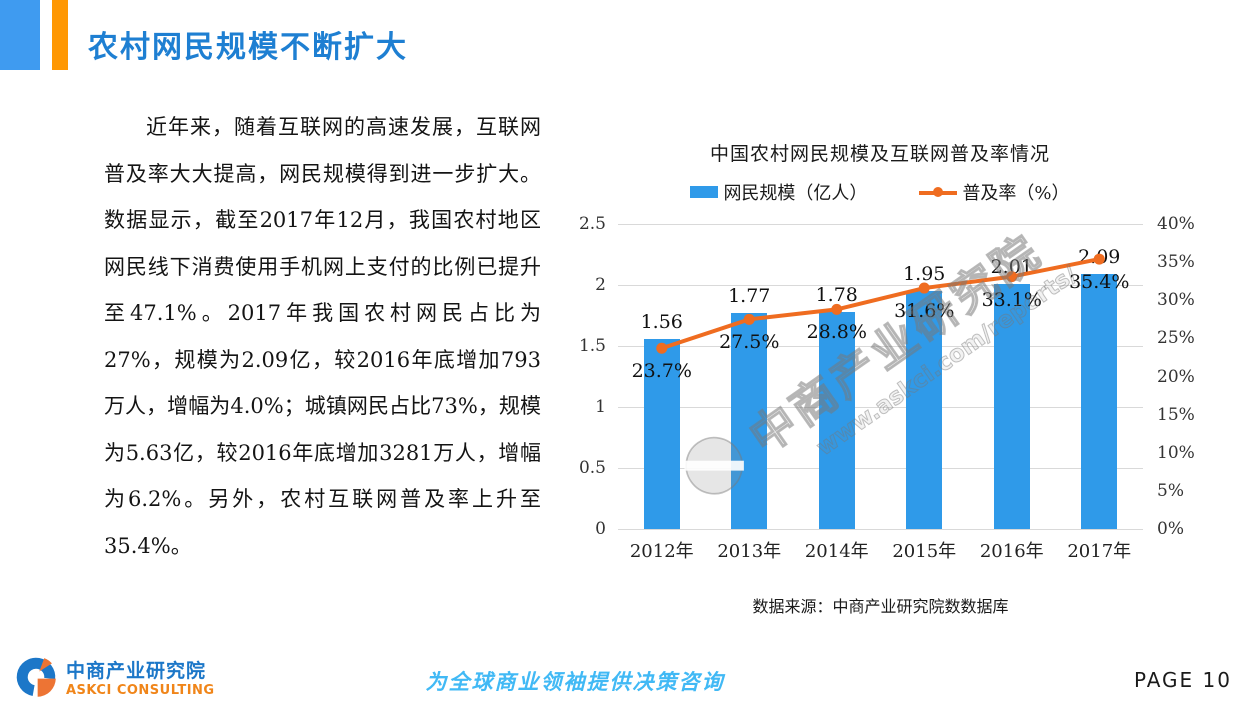 This screenshot has height=710, width=1250. I want to click on y-axis-right-label: 15%, so click(1176, 414).